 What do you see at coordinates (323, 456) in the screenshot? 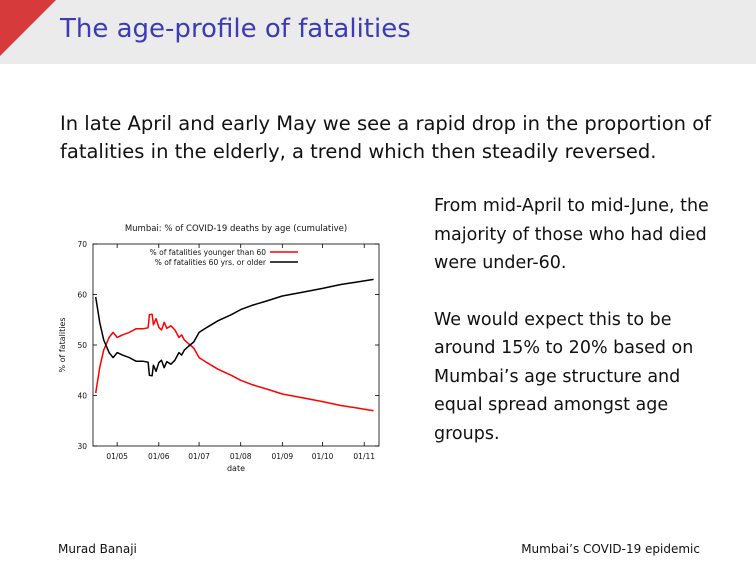
I see `x-tick-label: 01/10` at bounding box center [323, 456].